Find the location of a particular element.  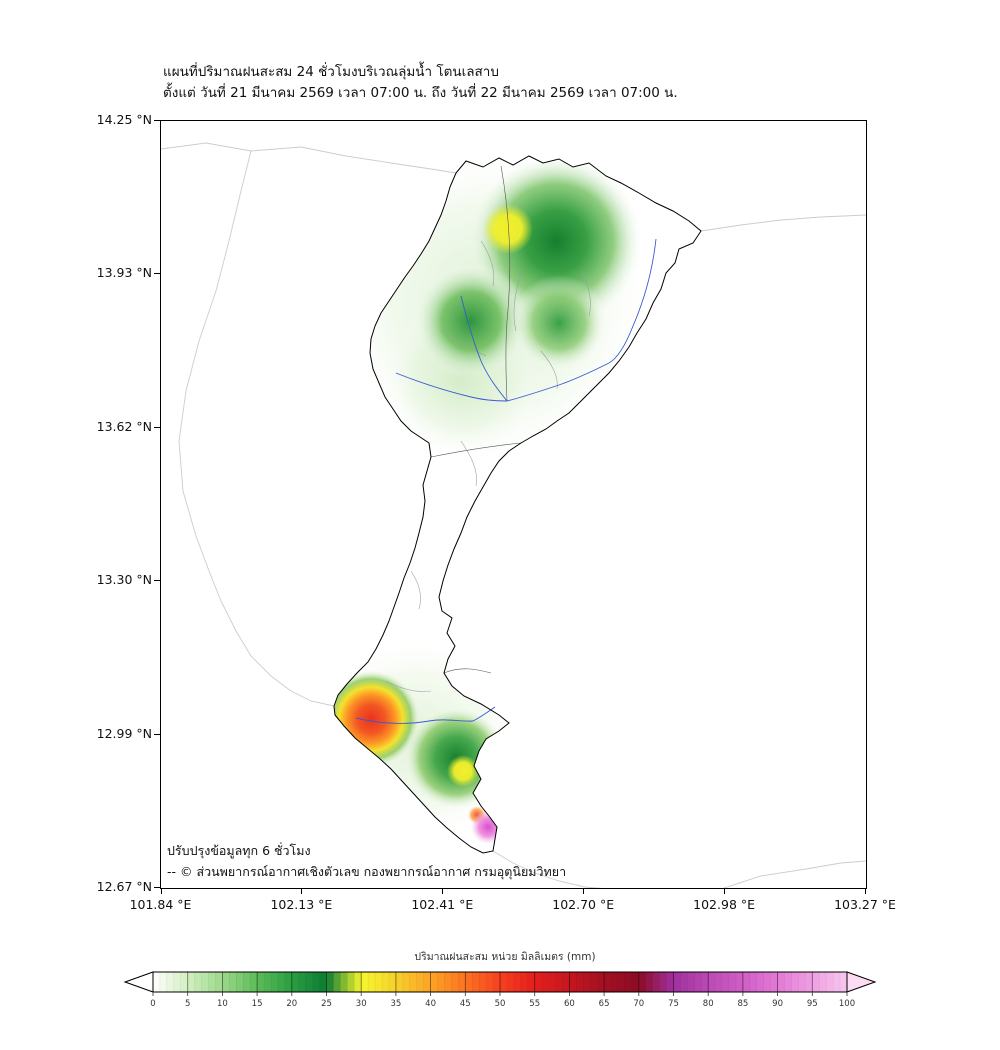

stream-lines is located at coordinates (488, 466).